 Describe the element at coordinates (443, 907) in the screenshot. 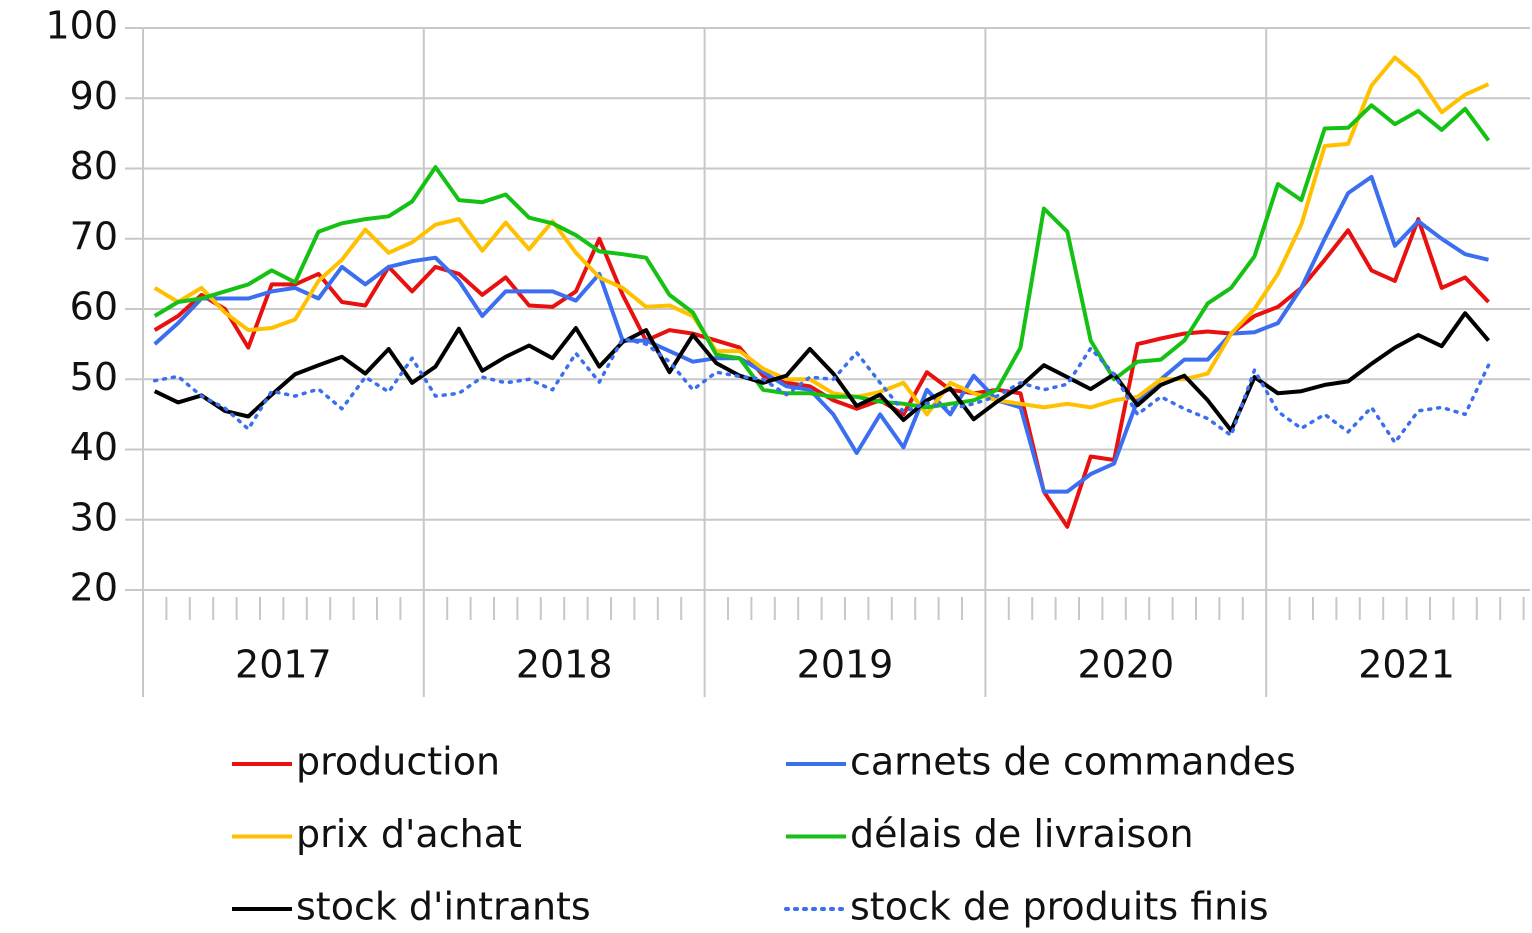

I see `legend-label: stock d'intrants` at that location.